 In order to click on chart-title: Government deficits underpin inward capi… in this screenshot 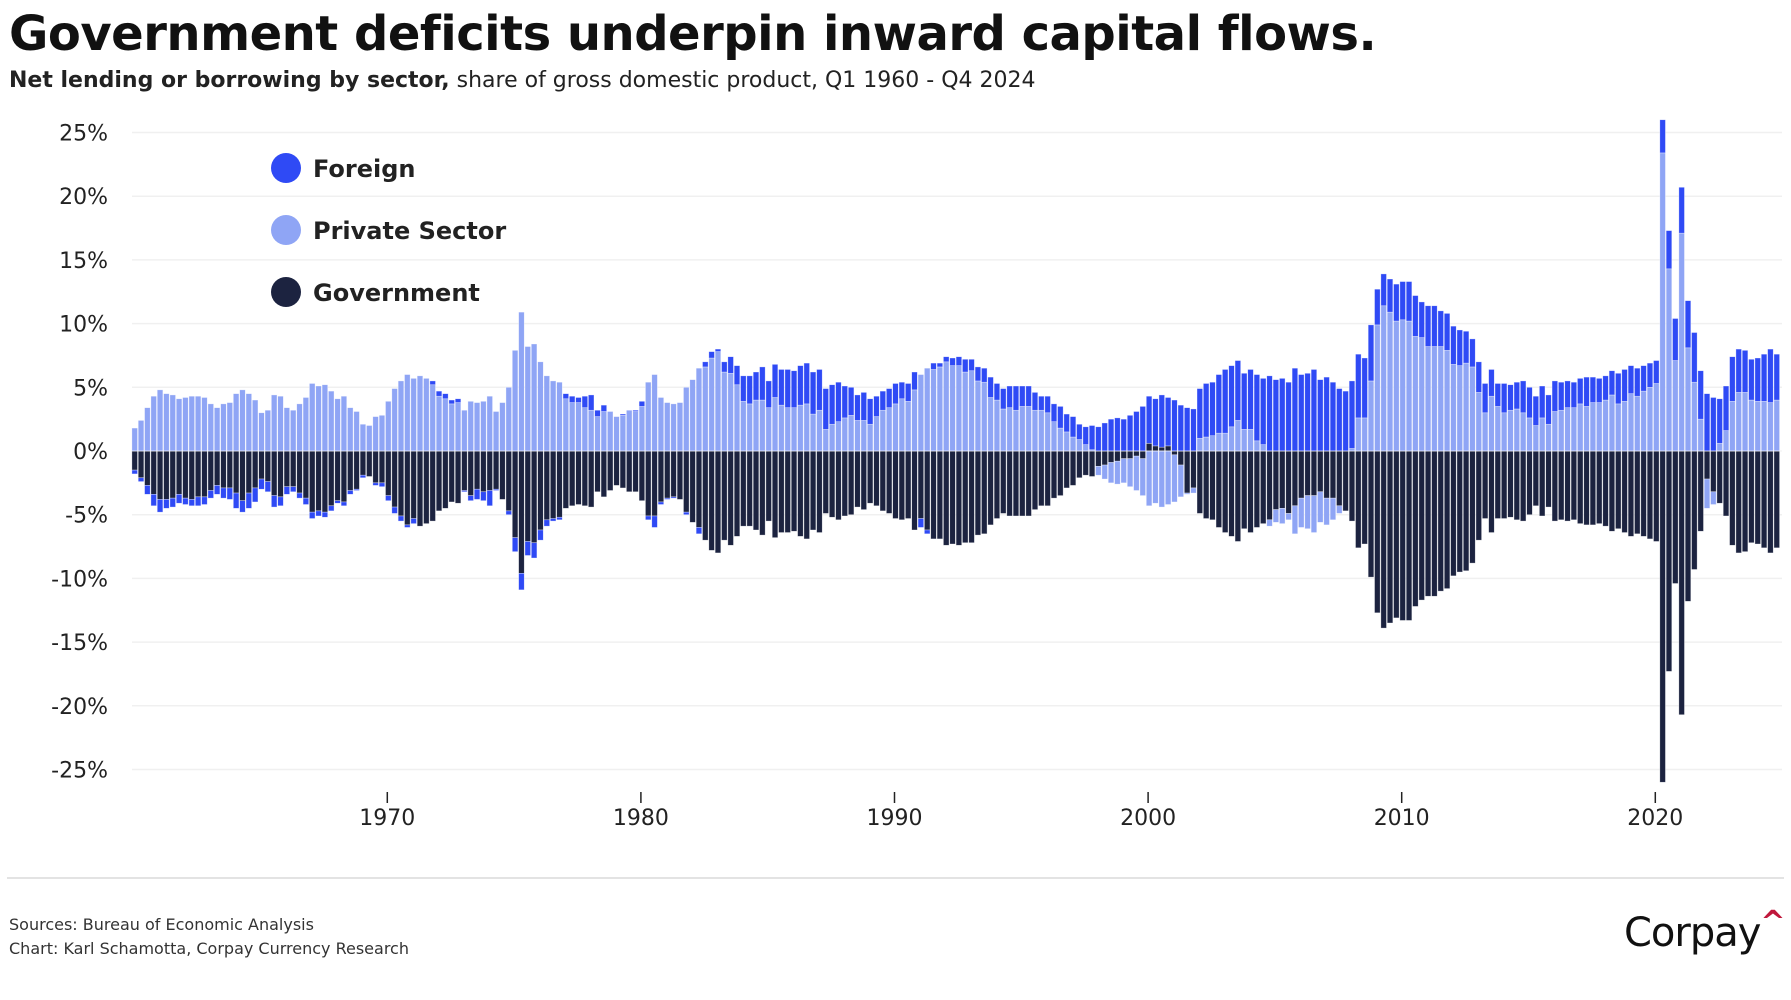, I will do `click(693, 34)`.